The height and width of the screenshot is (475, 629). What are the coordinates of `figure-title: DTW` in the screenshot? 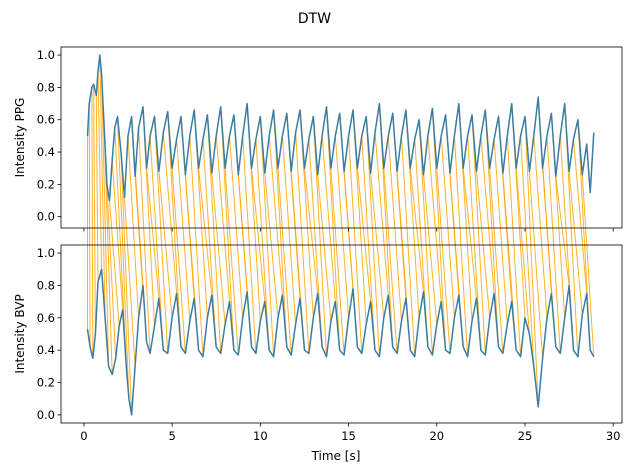 It's located at (314, 19).